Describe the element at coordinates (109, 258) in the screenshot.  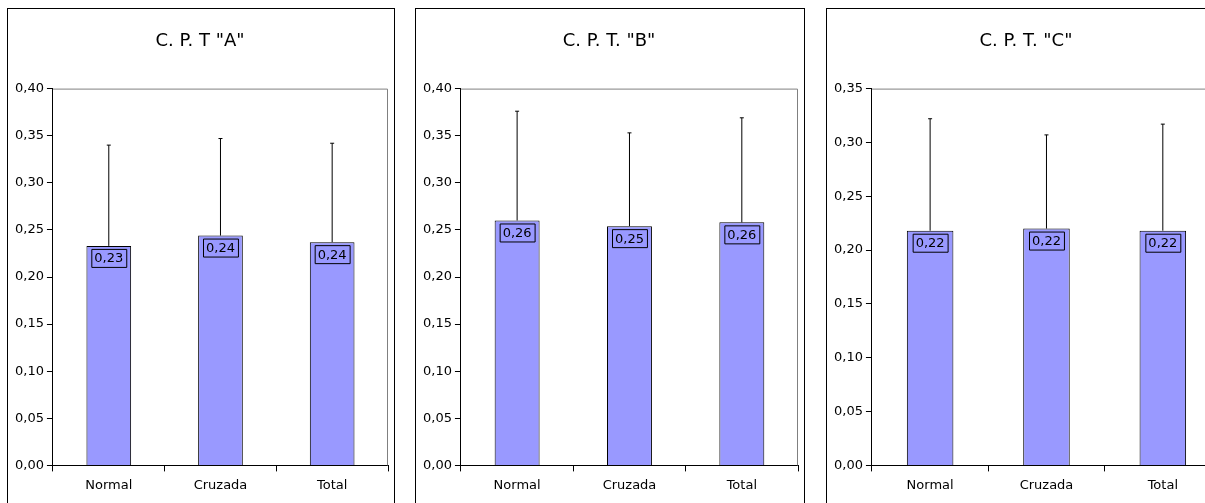
I see `data-label: 0,23` at that location.